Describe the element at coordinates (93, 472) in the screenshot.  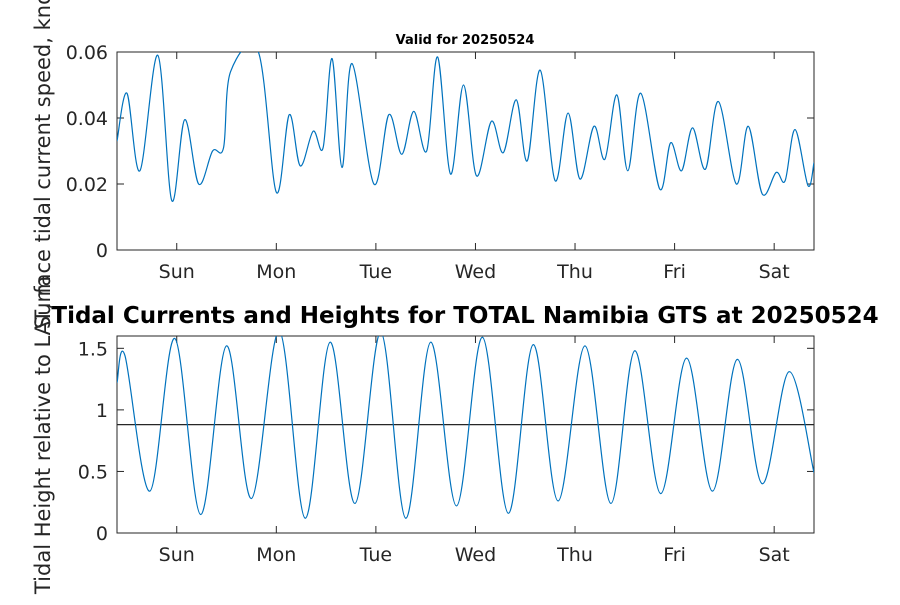
I see `y-tick-label: 0.5` at that location.